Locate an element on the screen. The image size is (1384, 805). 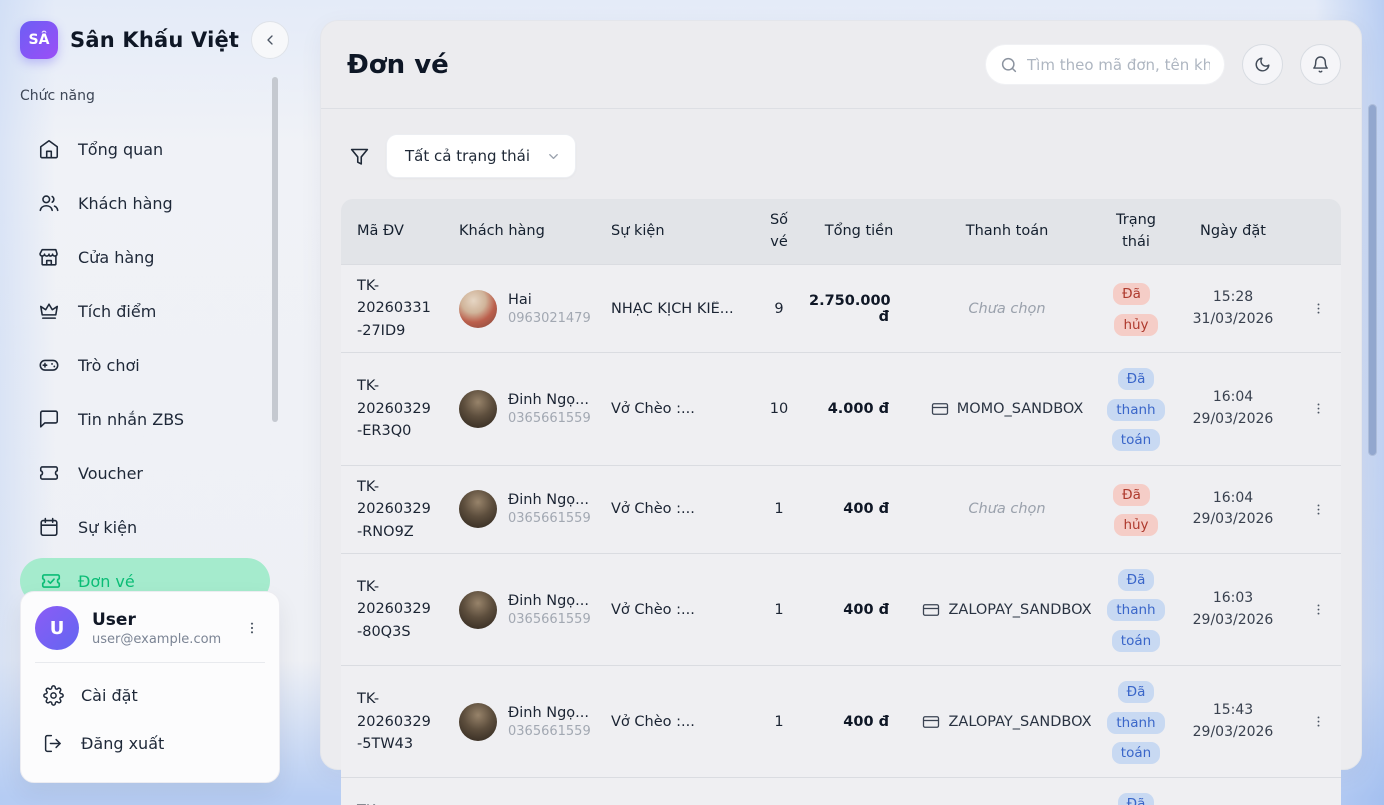
sidebar-item-tong-quan: Tổng quan is located at coordinates (151, 149).